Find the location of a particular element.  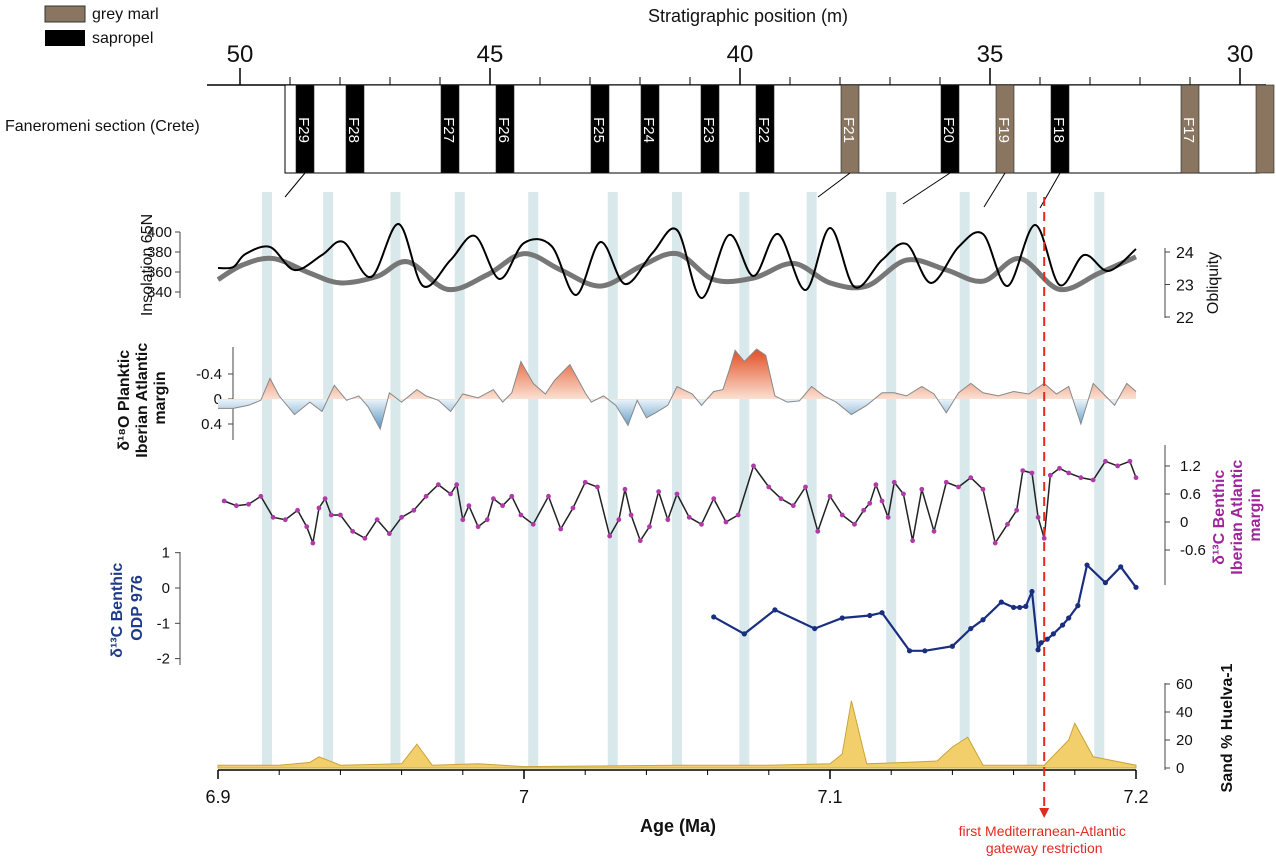

bed-F25 is located at coordinates (600, 129).